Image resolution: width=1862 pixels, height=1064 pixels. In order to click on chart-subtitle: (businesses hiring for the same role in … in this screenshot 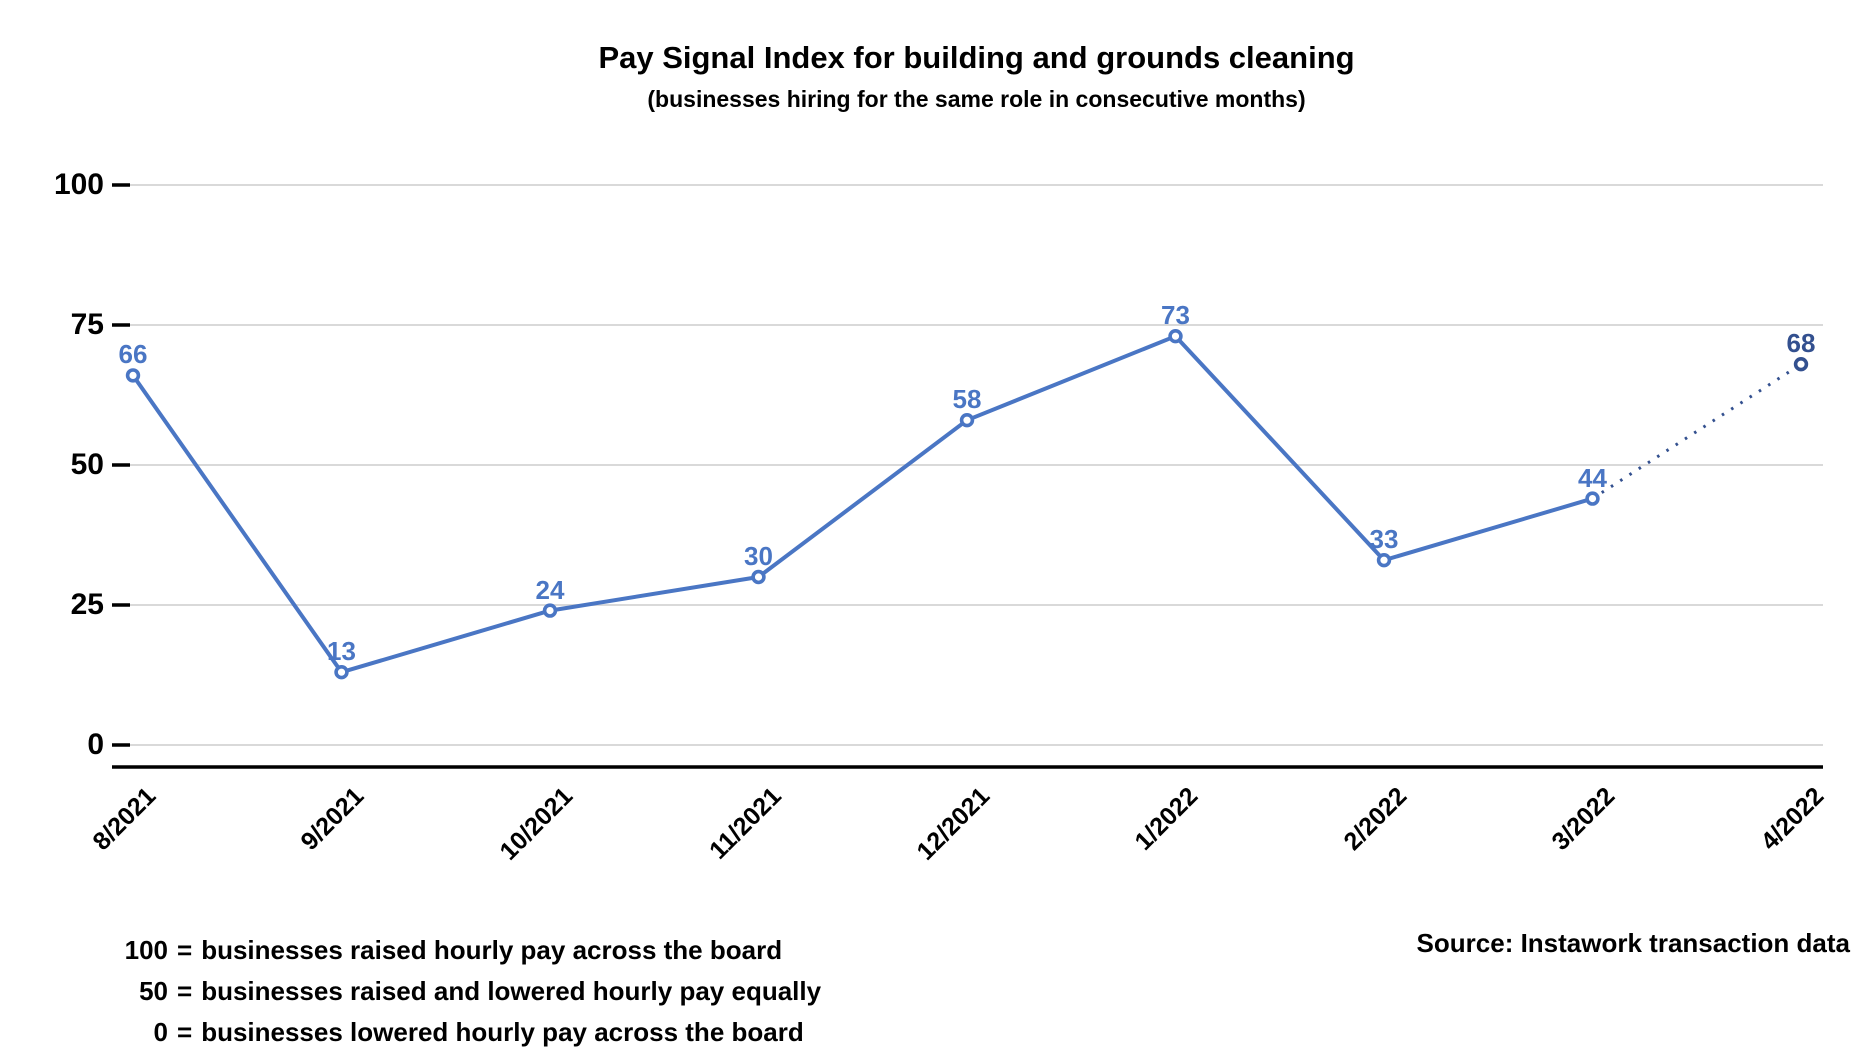, I will do `click(976, 99)`.